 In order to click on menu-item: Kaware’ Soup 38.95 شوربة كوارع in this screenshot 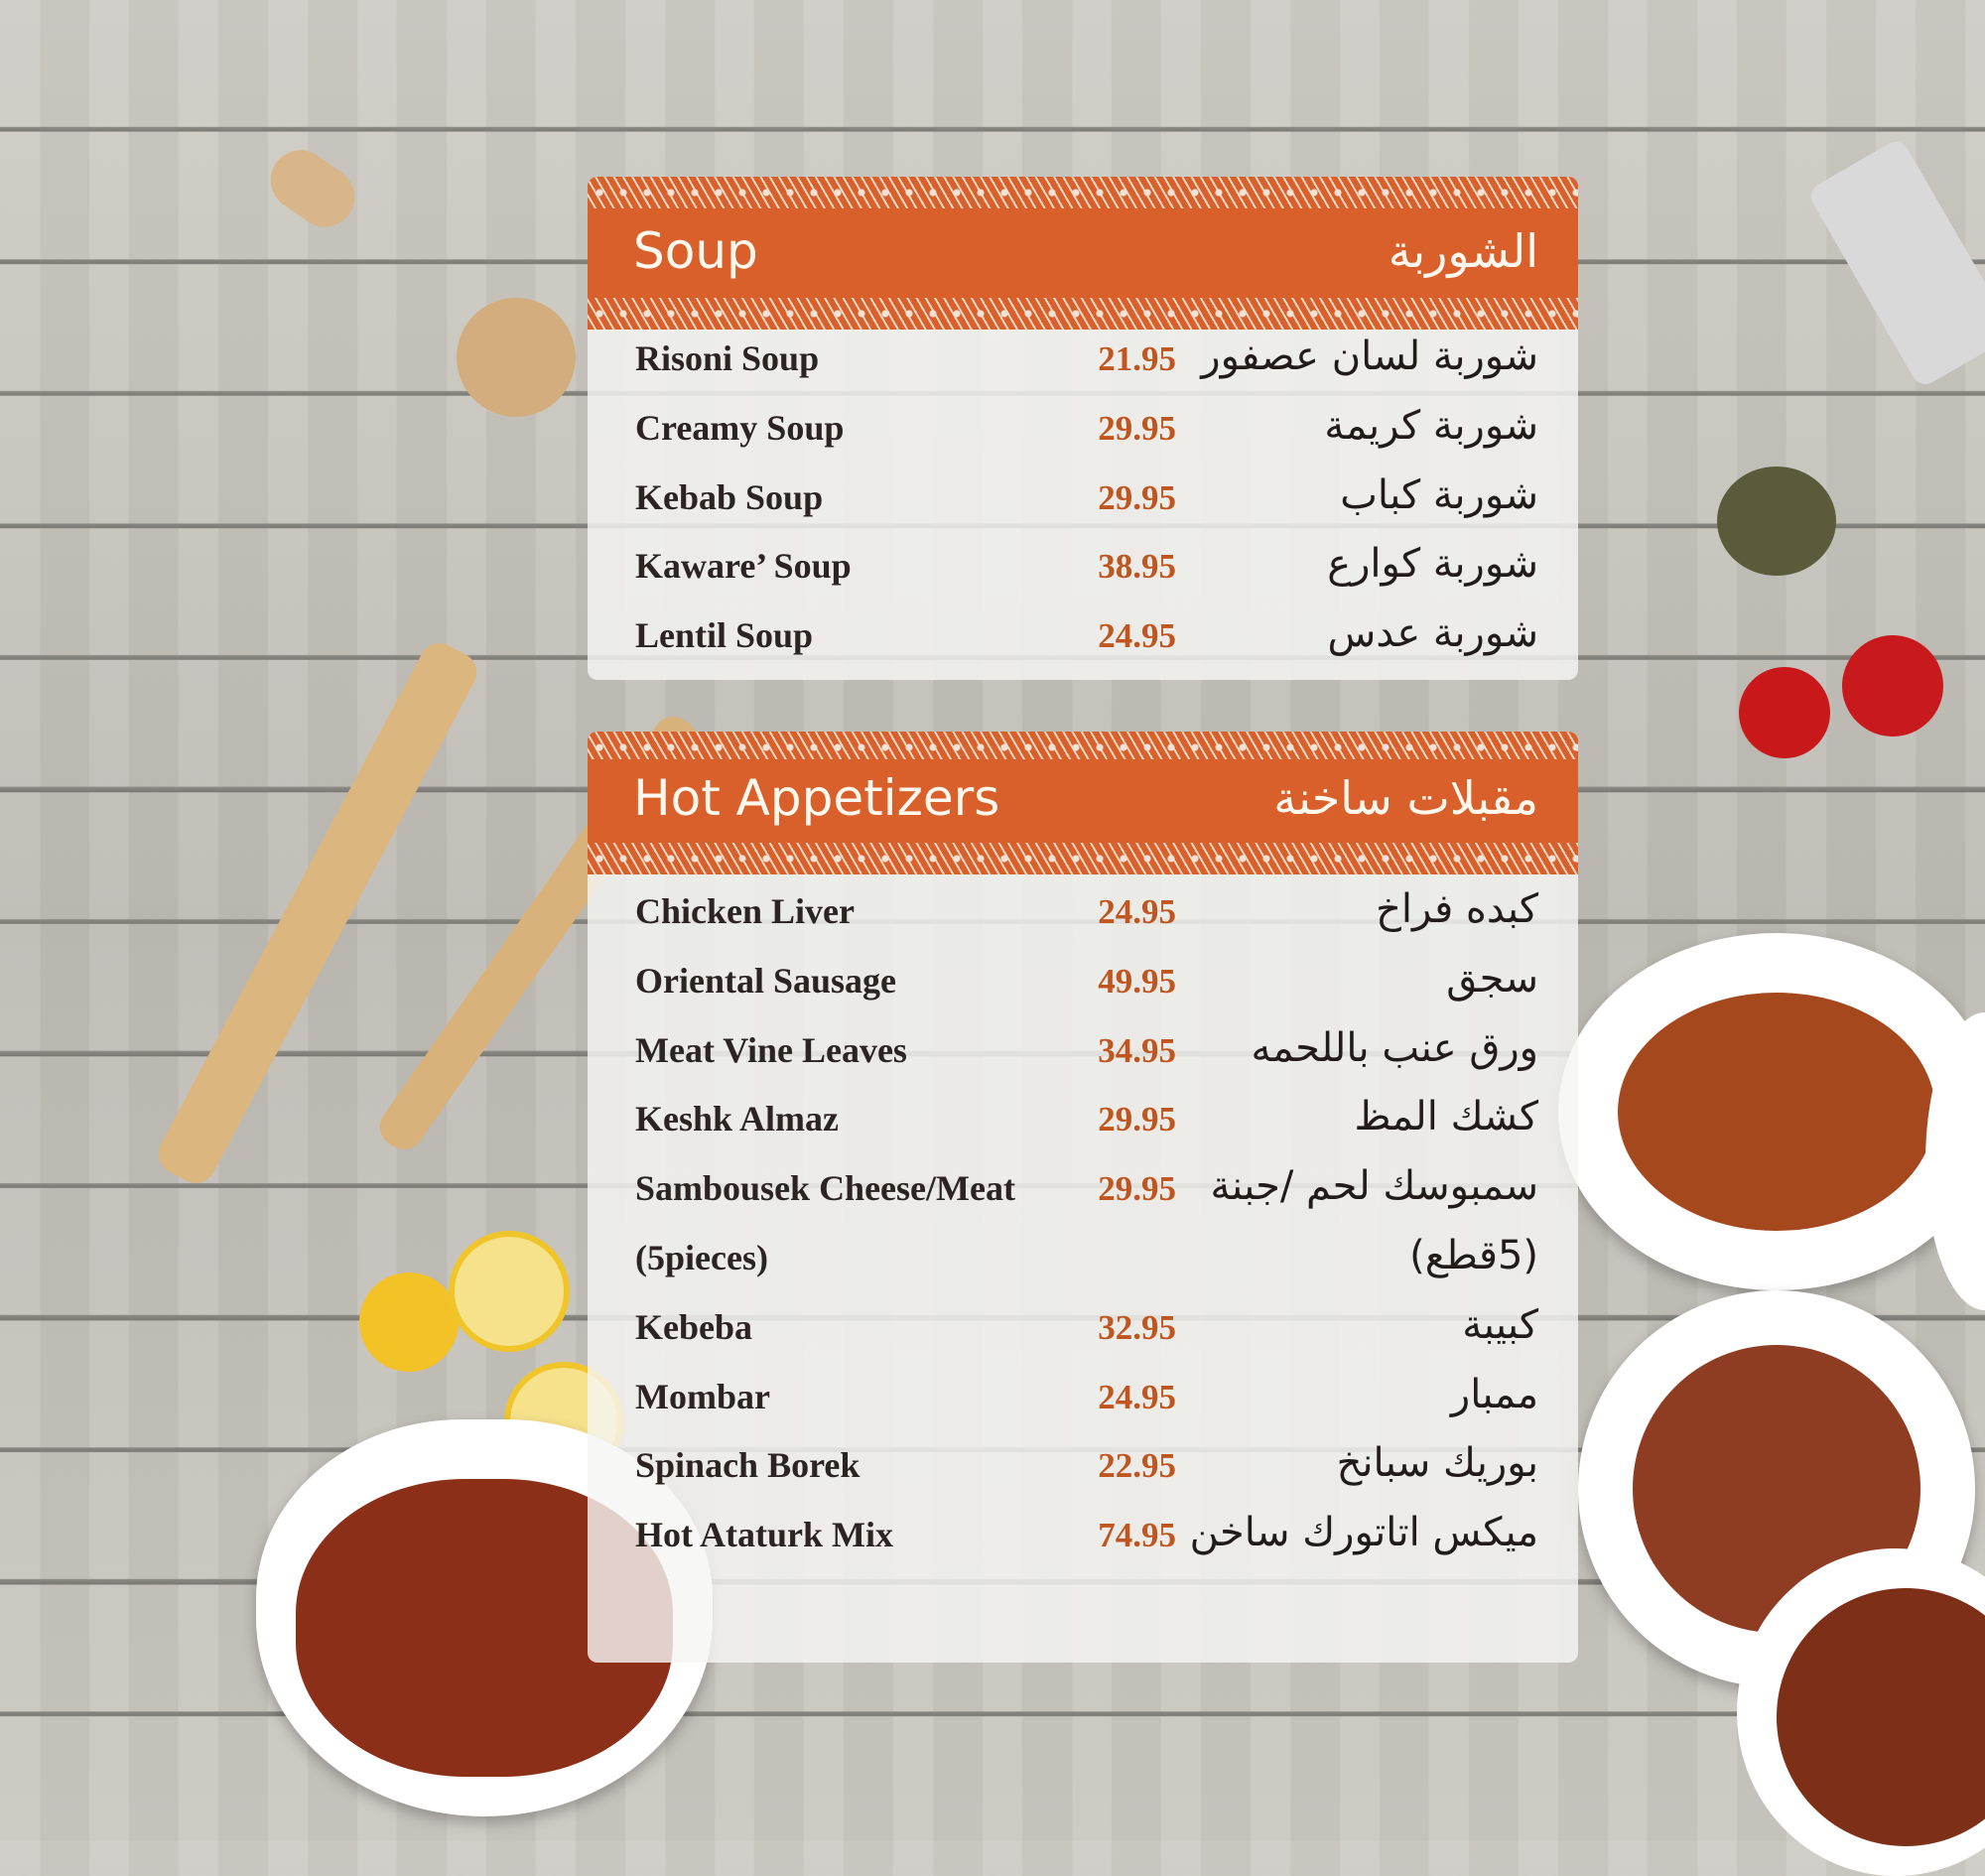, I will do `click(1083, 571)`.